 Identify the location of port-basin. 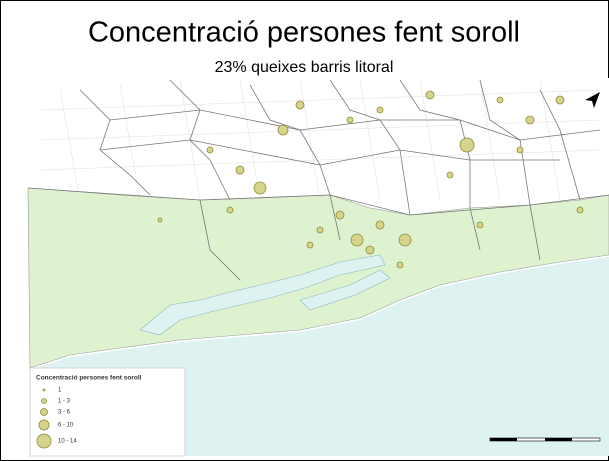
(345, 290).